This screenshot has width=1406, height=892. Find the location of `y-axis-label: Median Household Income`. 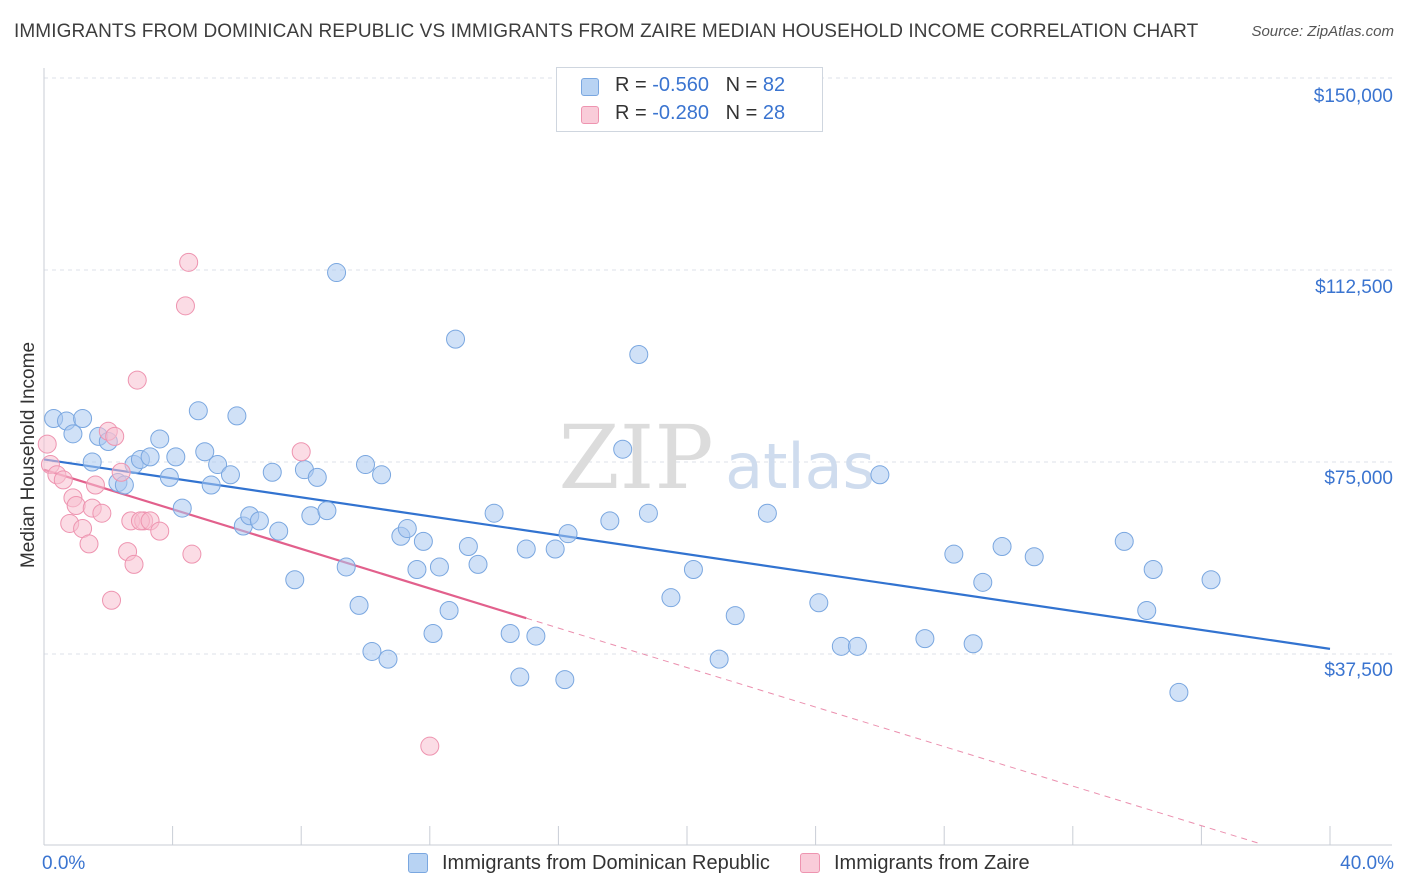

y-axis-label: Median Household Income is located at coordinates (28, 455).